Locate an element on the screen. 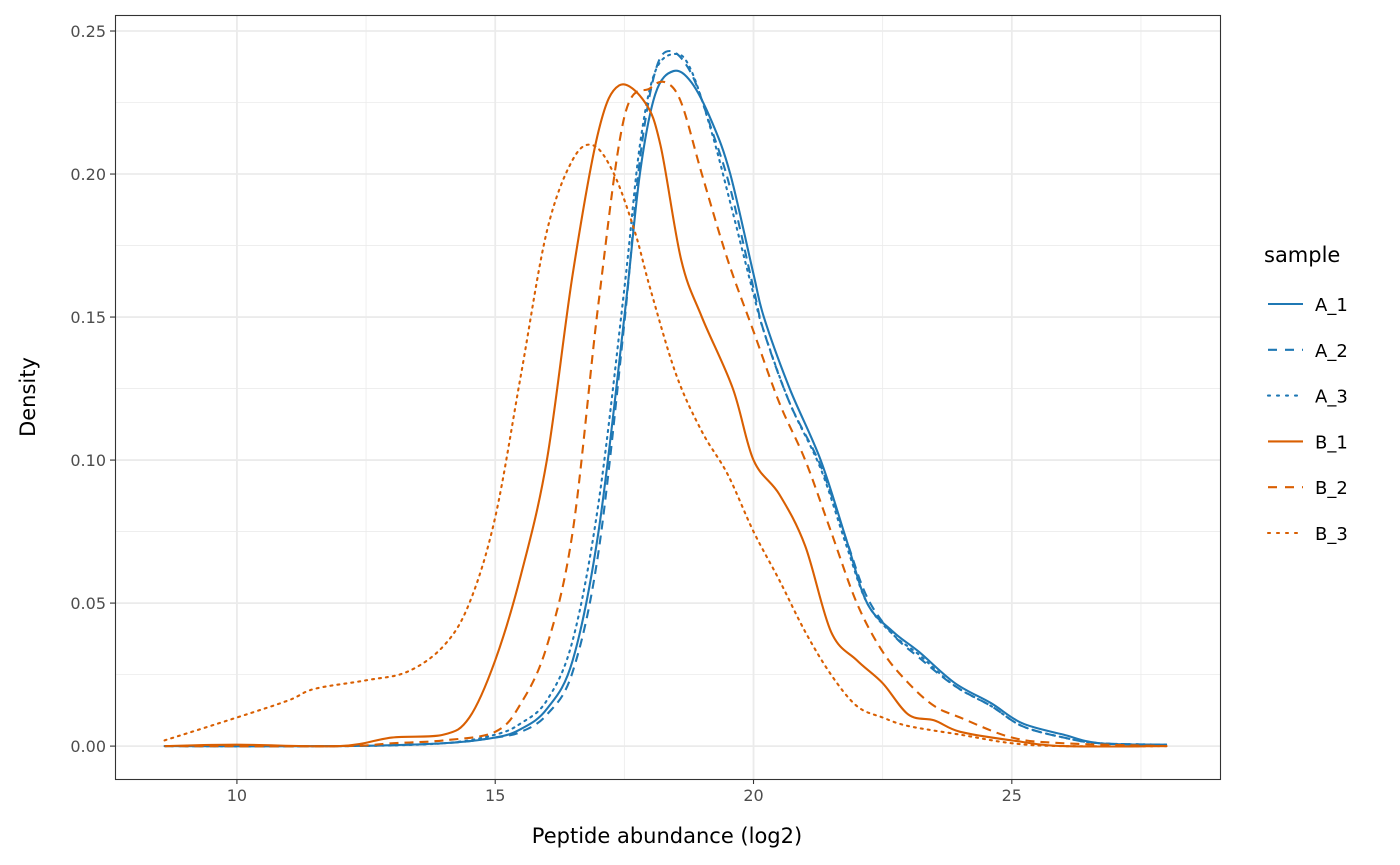  legend-label: B_2 is located at coordinates (1331, 488).